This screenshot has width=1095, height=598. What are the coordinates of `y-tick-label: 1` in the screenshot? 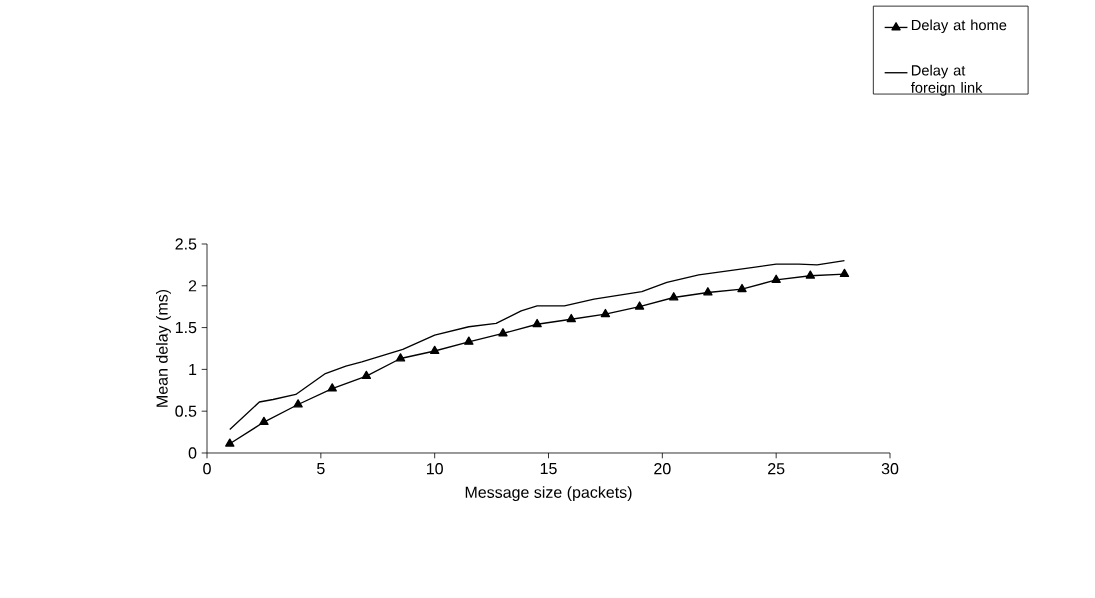 It's located at (193, 369).